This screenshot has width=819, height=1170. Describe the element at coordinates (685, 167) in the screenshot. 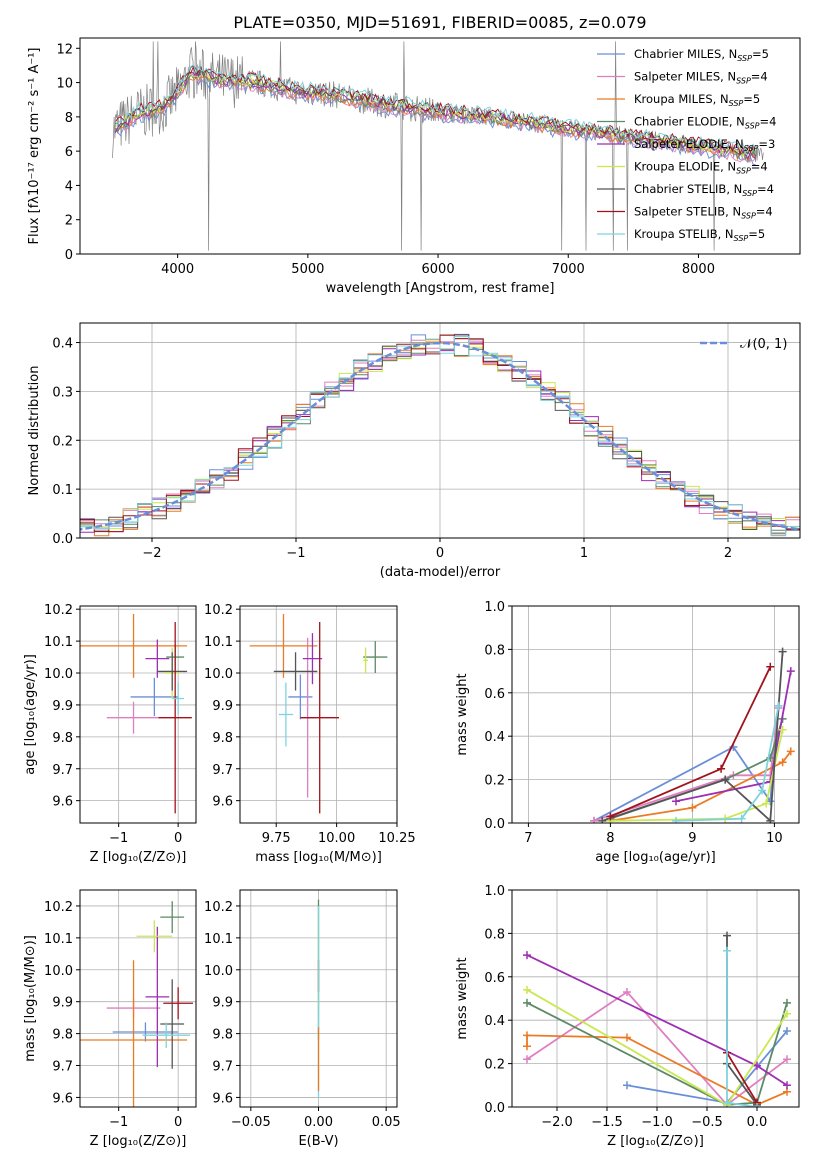

I see `legend-name: Kroupa ELODIE, N` at that location.